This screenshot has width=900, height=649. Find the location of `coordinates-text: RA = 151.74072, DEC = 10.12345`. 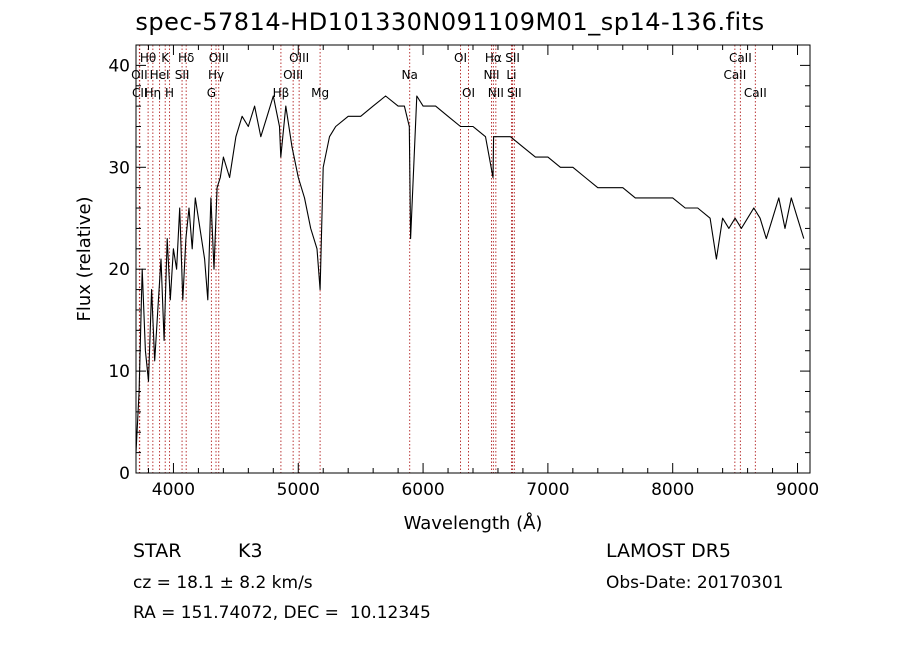

coordinates-text: RA = 151.74072, DEC = 10.12345 is located at coordinates (282, 613).